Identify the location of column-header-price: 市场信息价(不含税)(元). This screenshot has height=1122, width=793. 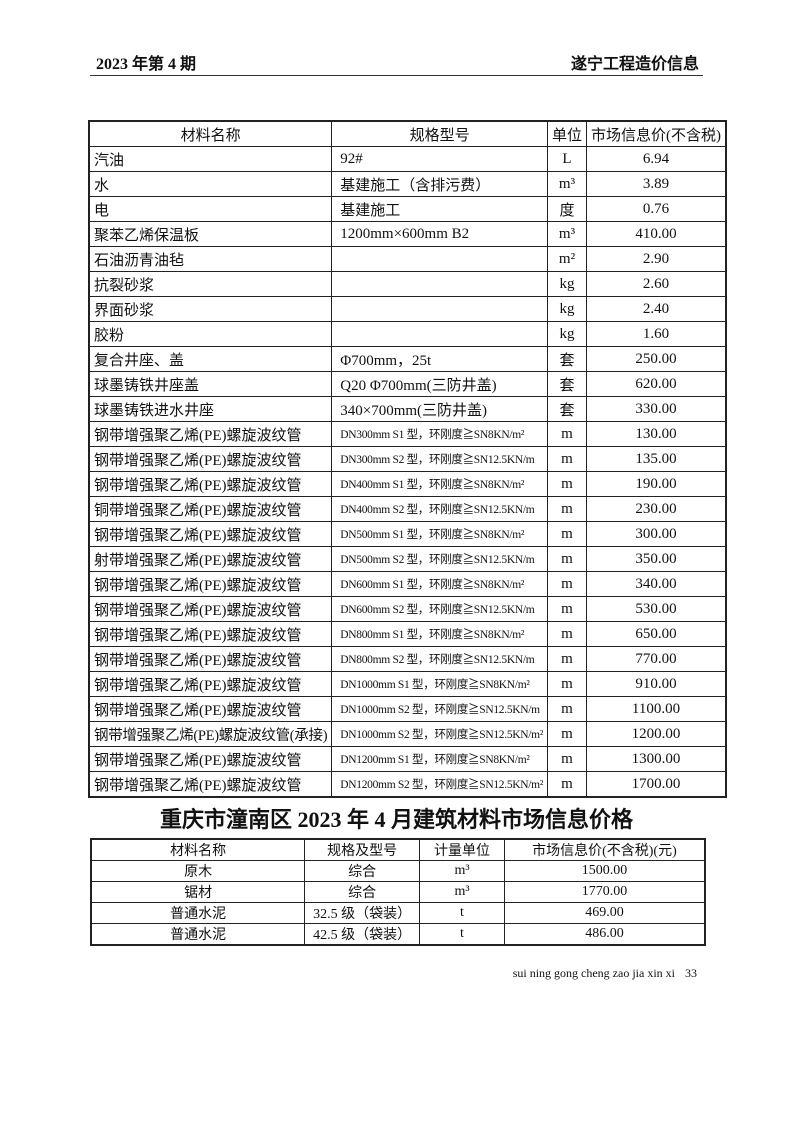
(604, 849).